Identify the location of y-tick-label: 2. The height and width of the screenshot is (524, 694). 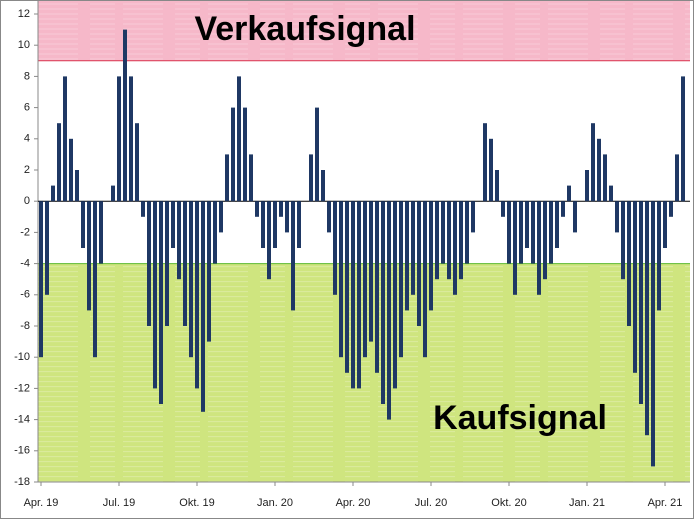
(27, 170).